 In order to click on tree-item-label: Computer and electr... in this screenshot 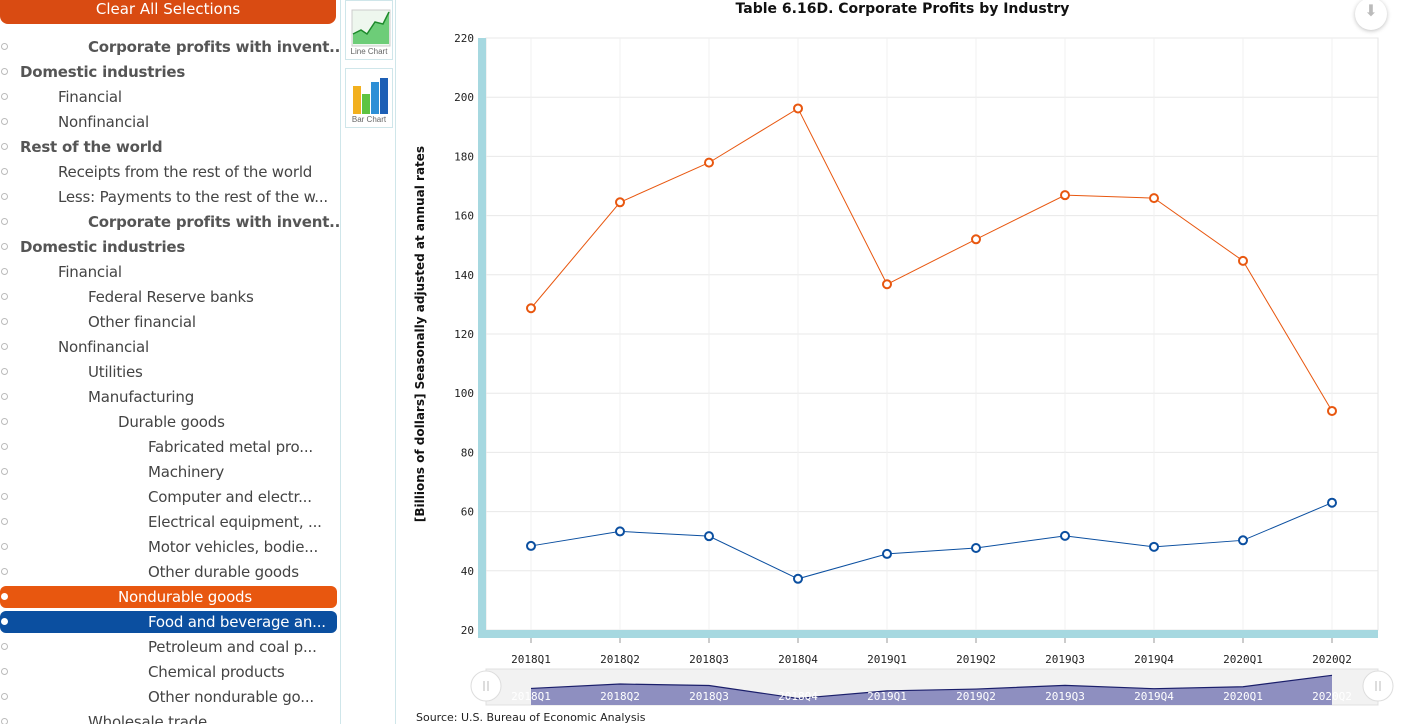, I will do `click(230, 497)`.